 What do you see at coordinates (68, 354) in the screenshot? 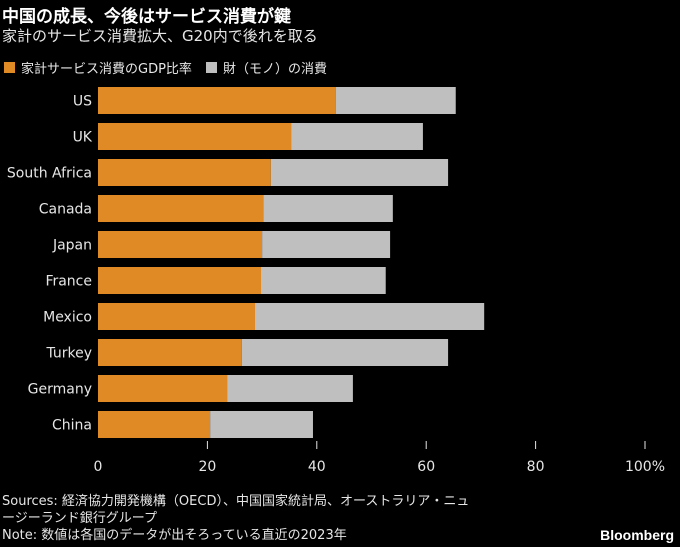
I see `category-label: Turkey` at bounding box center [68, 354].